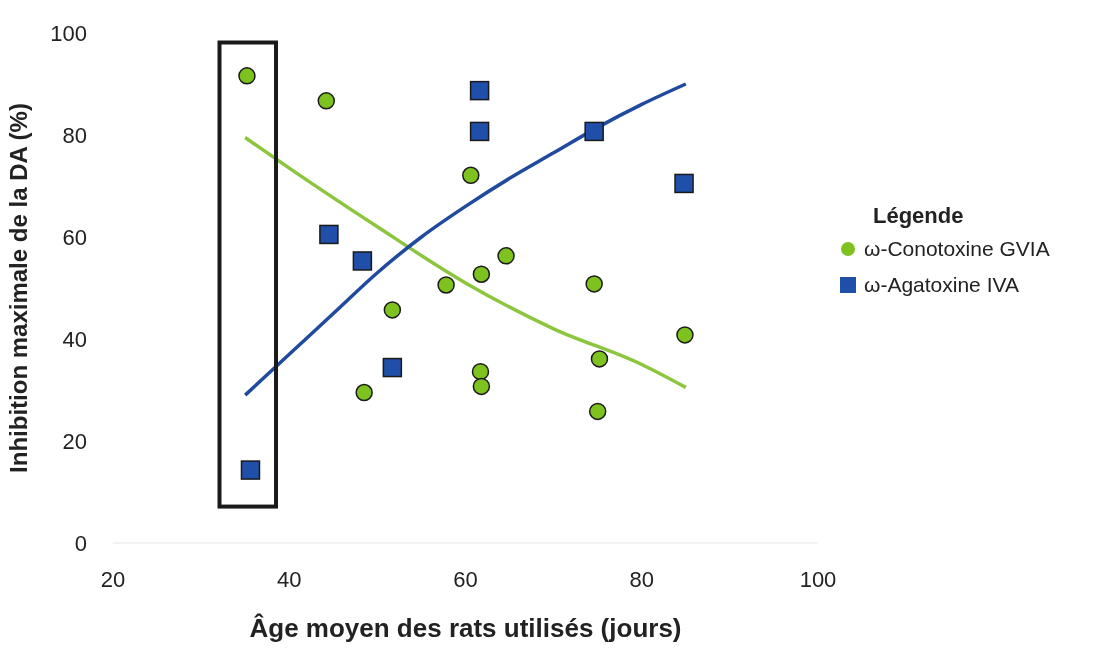  I want to click on y-tick-label: 60, so click(74, 237).